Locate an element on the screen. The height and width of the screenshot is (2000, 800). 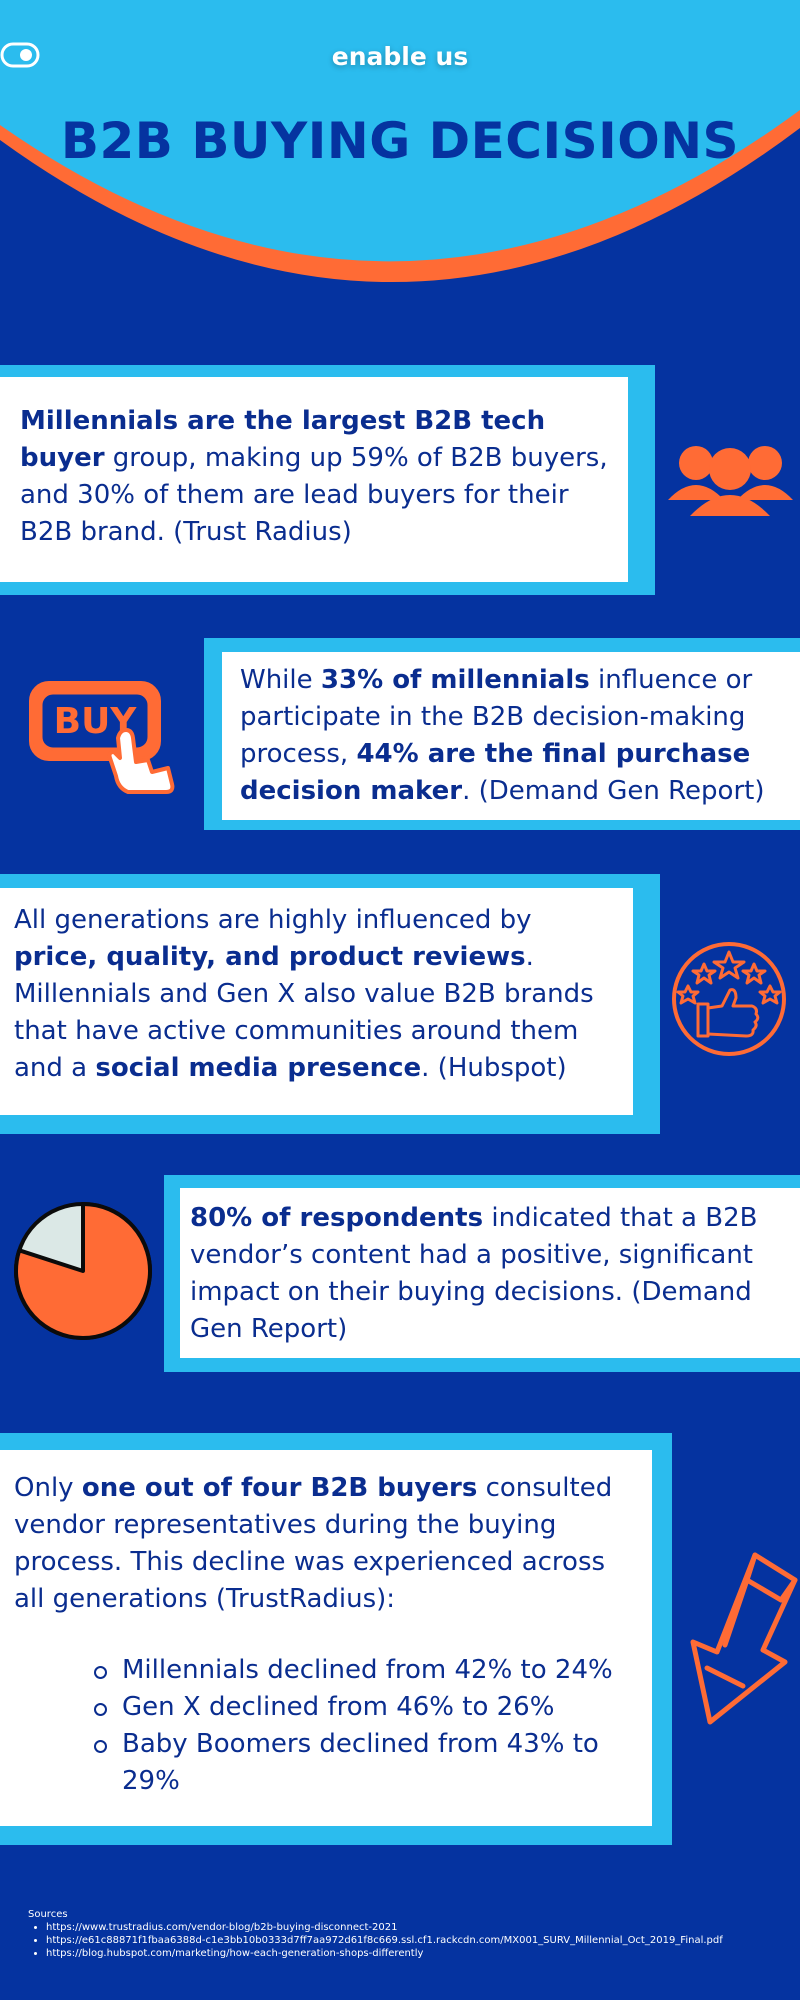
down-arrow-icon is located at coordinates (744, 1638).